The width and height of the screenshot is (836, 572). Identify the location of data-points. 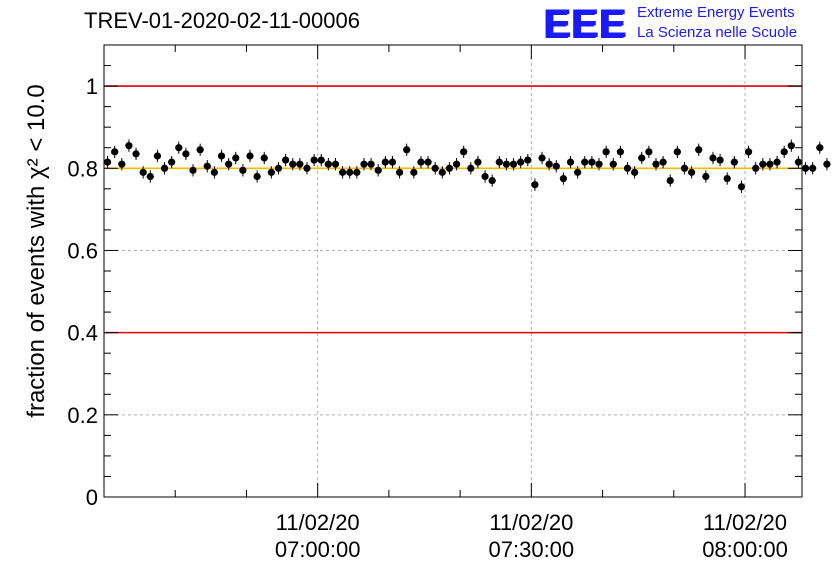
(467, 166).